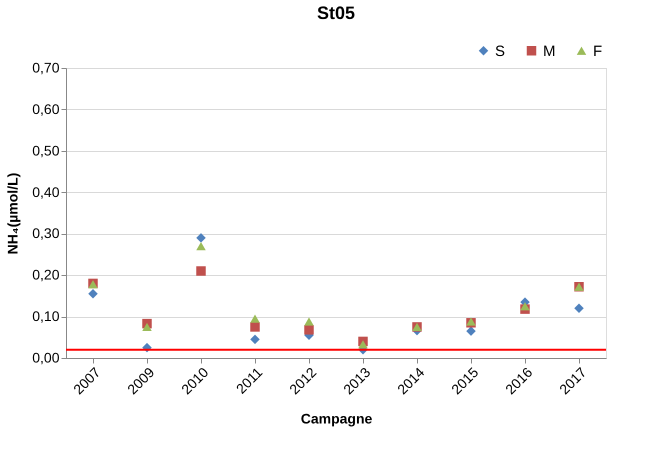 The image size is (666, 455). What do you see at coordinates (46, 233) in the screenshot?
I see `y-tick-label: 0,30` at bounding box center [46, 233].